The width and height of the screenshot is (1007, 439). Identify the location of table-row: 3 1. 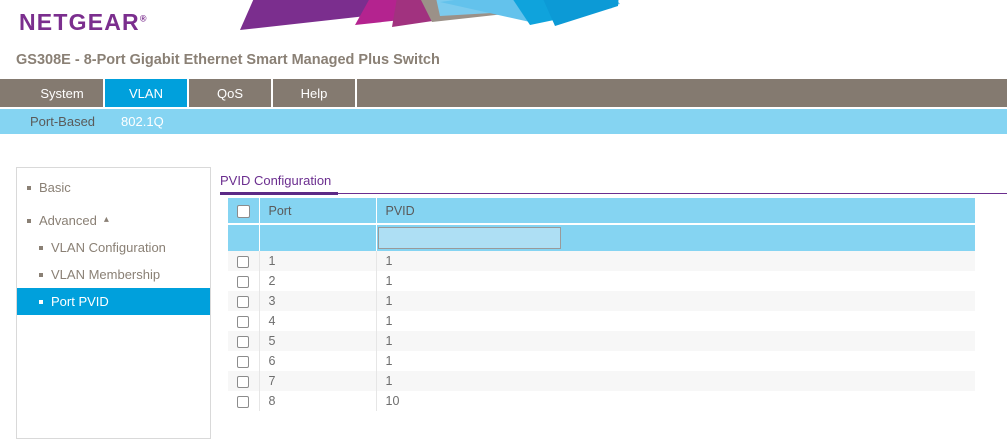
(601, 301).